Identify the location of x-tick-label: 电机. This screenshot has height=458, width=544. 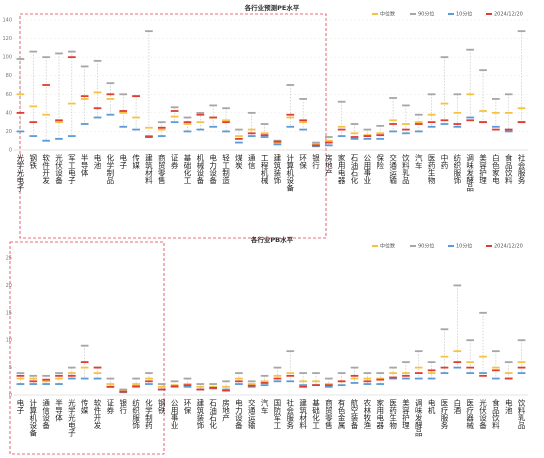
(431, 407).